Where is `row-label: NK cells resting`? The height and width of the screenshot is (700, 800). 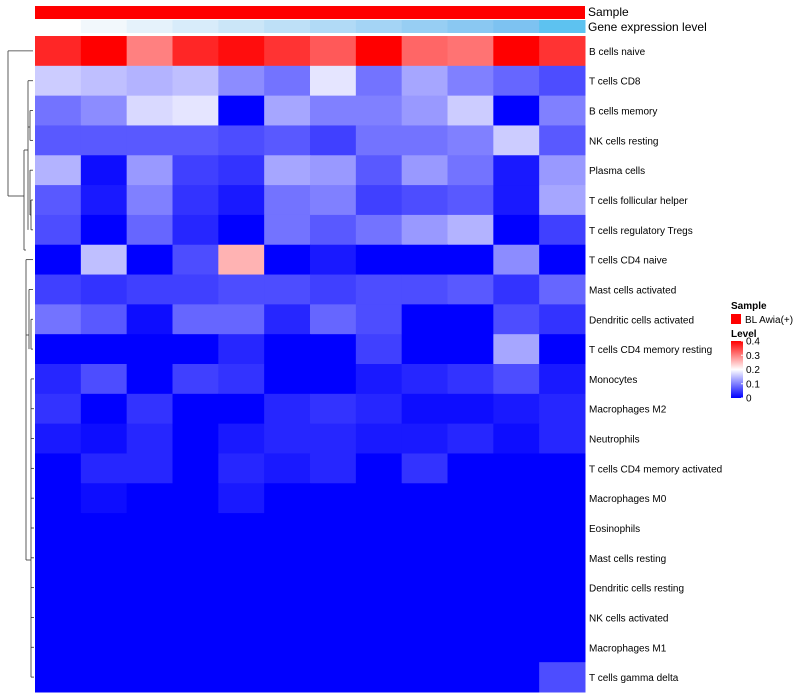
row-label: NK cells resting is located at coordinates (623, 141).